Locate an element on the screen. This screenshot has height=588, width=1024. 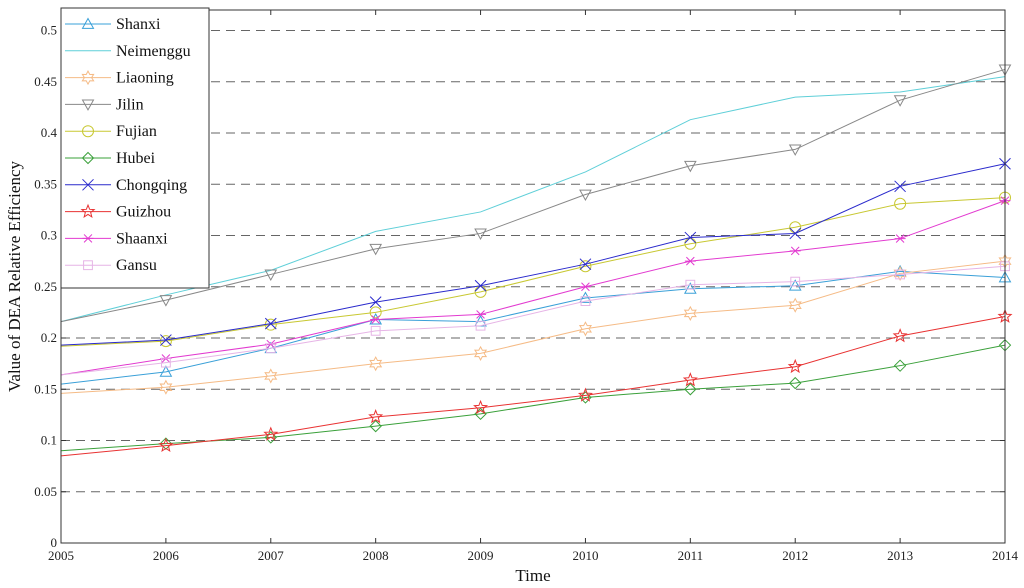
legend-entry-jilin: Jilin is located at coordinates (104, 104).